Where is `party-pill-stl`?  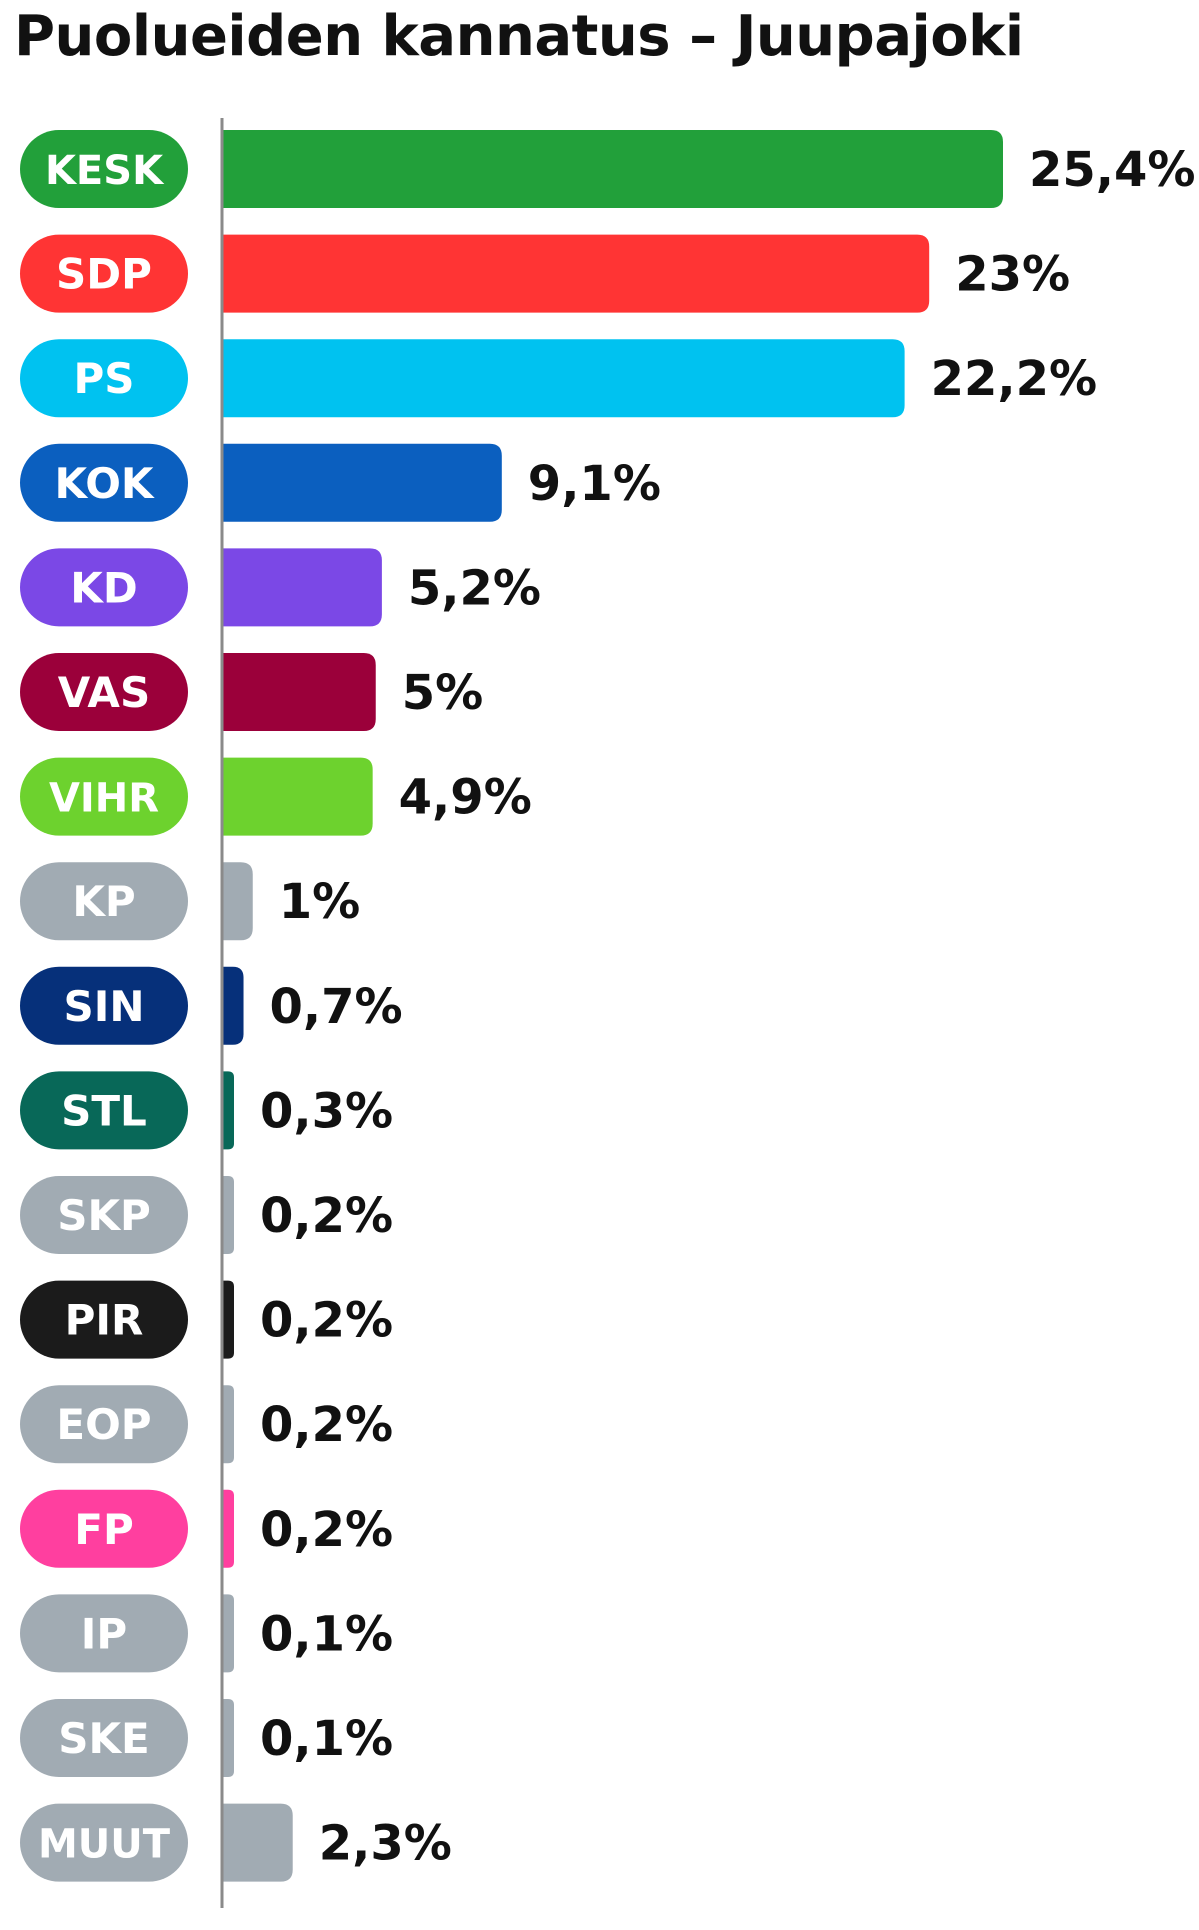
party-pill-stl is located at coordinates (104, 1110).